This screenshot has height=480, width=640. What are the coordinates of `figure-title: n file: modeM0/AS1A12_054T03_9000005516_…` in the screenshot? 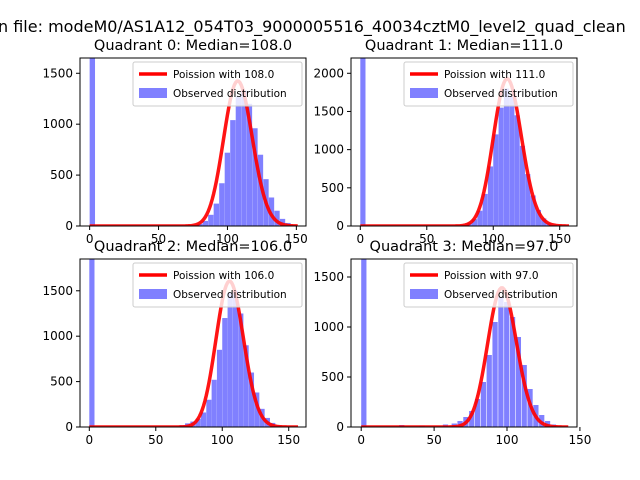 It's located at (313, 27).